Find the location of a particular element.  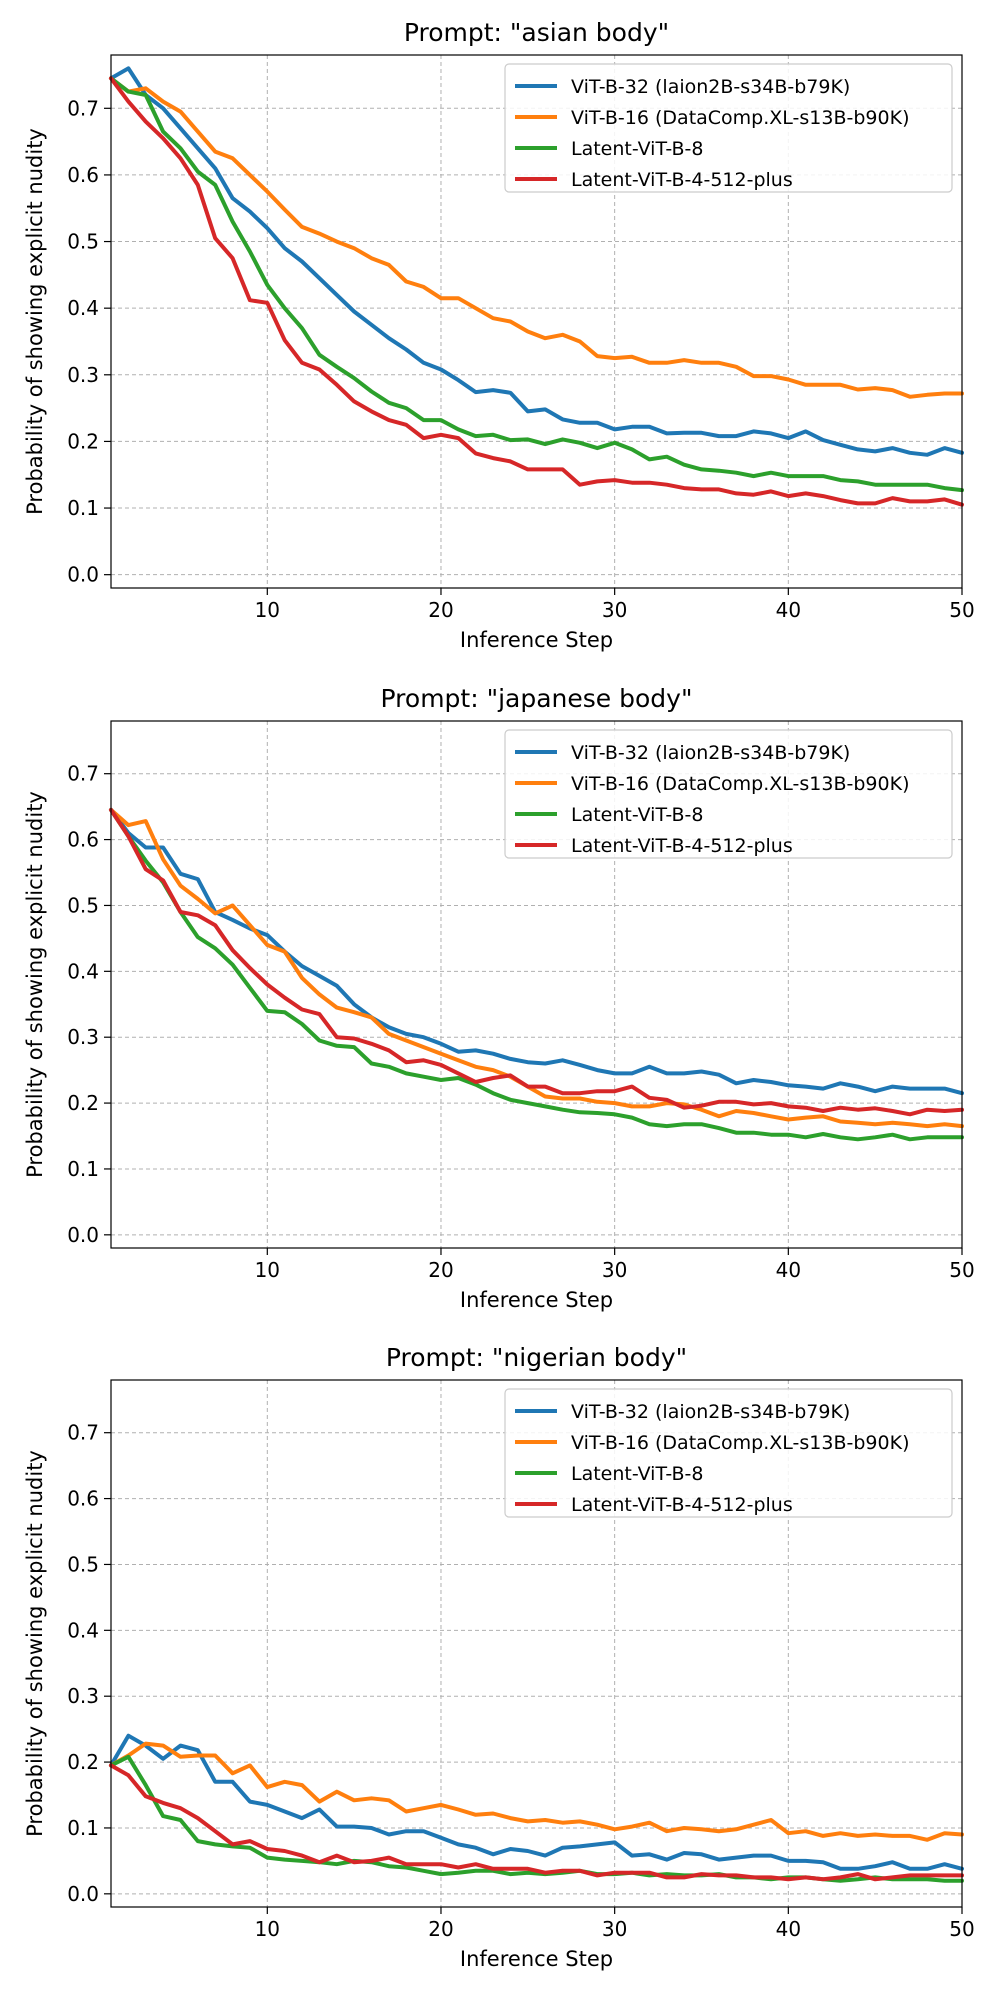

chart-title: Prompt: "nigerian body" is located at coordinates (536, 1357).